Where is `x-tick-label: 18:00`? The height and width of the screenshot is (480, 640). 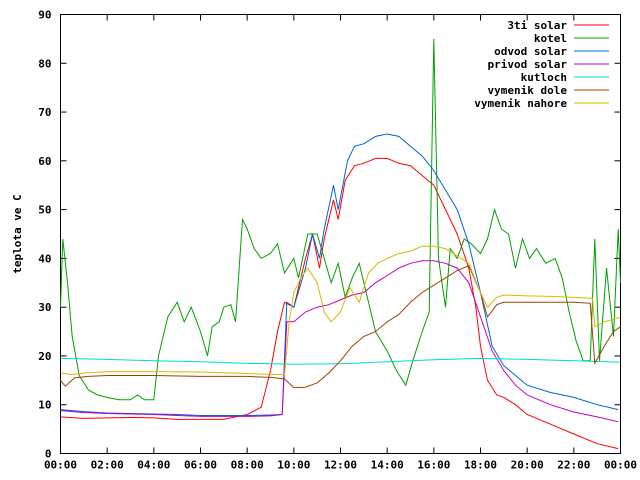
x-tick-label: 18:00 is located at coordinates (480, 465).